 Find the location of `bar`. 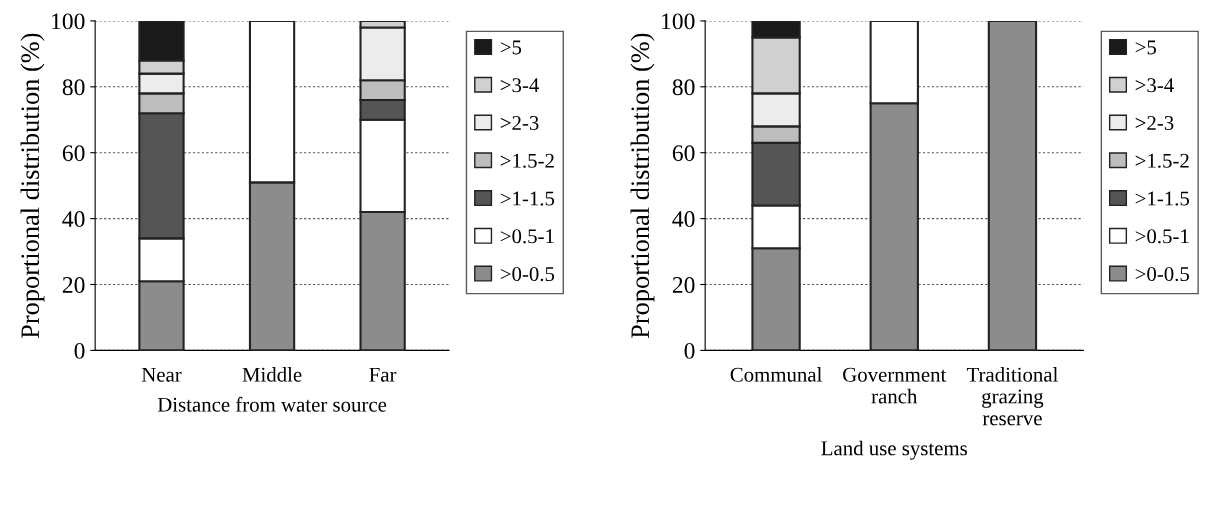

bar is located at coordinates (1012, 185).